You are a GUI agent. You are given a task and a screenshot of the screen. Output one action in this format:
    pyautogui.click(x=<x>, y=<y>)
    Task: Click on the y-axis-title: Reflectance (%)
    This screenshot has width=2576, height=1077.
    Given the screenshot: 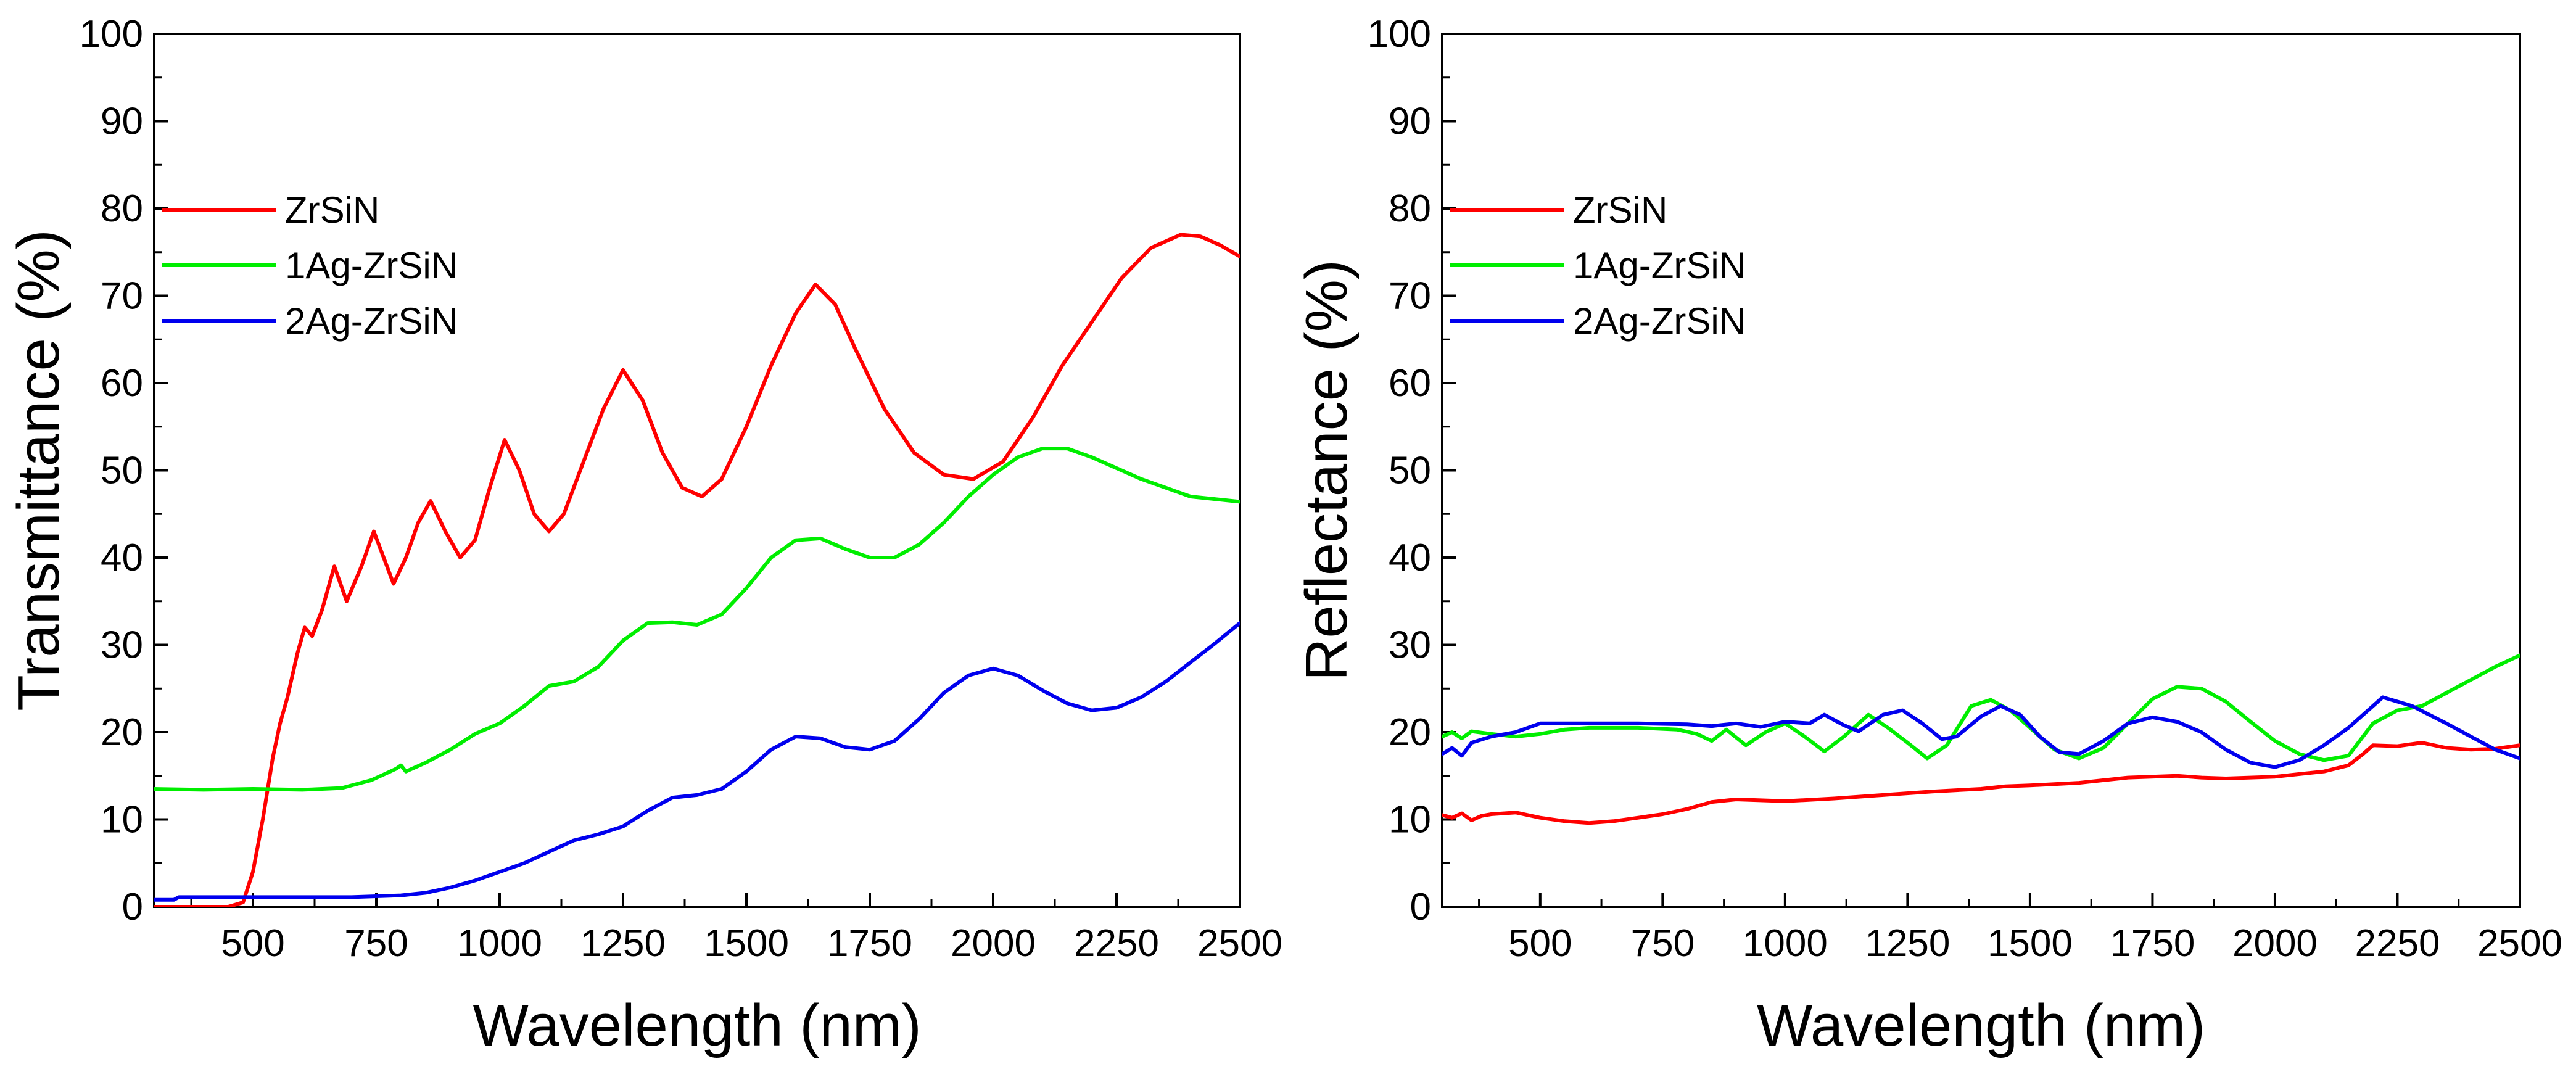 What is the action you would take?
    pyautogui.click(x=1327, y=470)
    